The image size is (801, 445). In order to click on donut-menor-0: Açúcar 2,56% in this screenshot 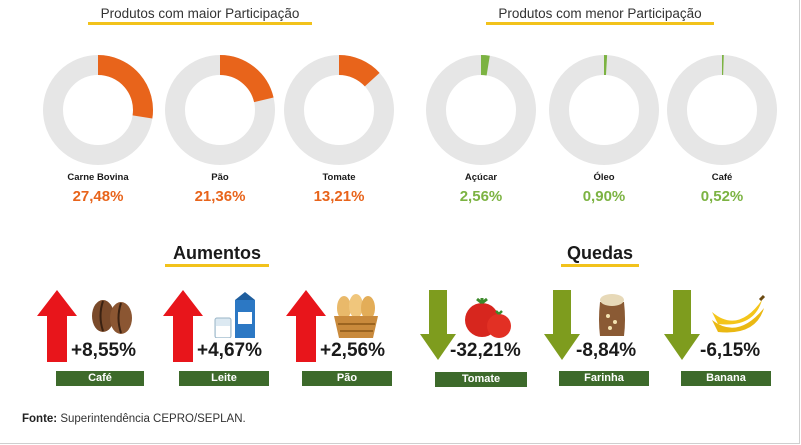, I will do `click(481, 130)`.